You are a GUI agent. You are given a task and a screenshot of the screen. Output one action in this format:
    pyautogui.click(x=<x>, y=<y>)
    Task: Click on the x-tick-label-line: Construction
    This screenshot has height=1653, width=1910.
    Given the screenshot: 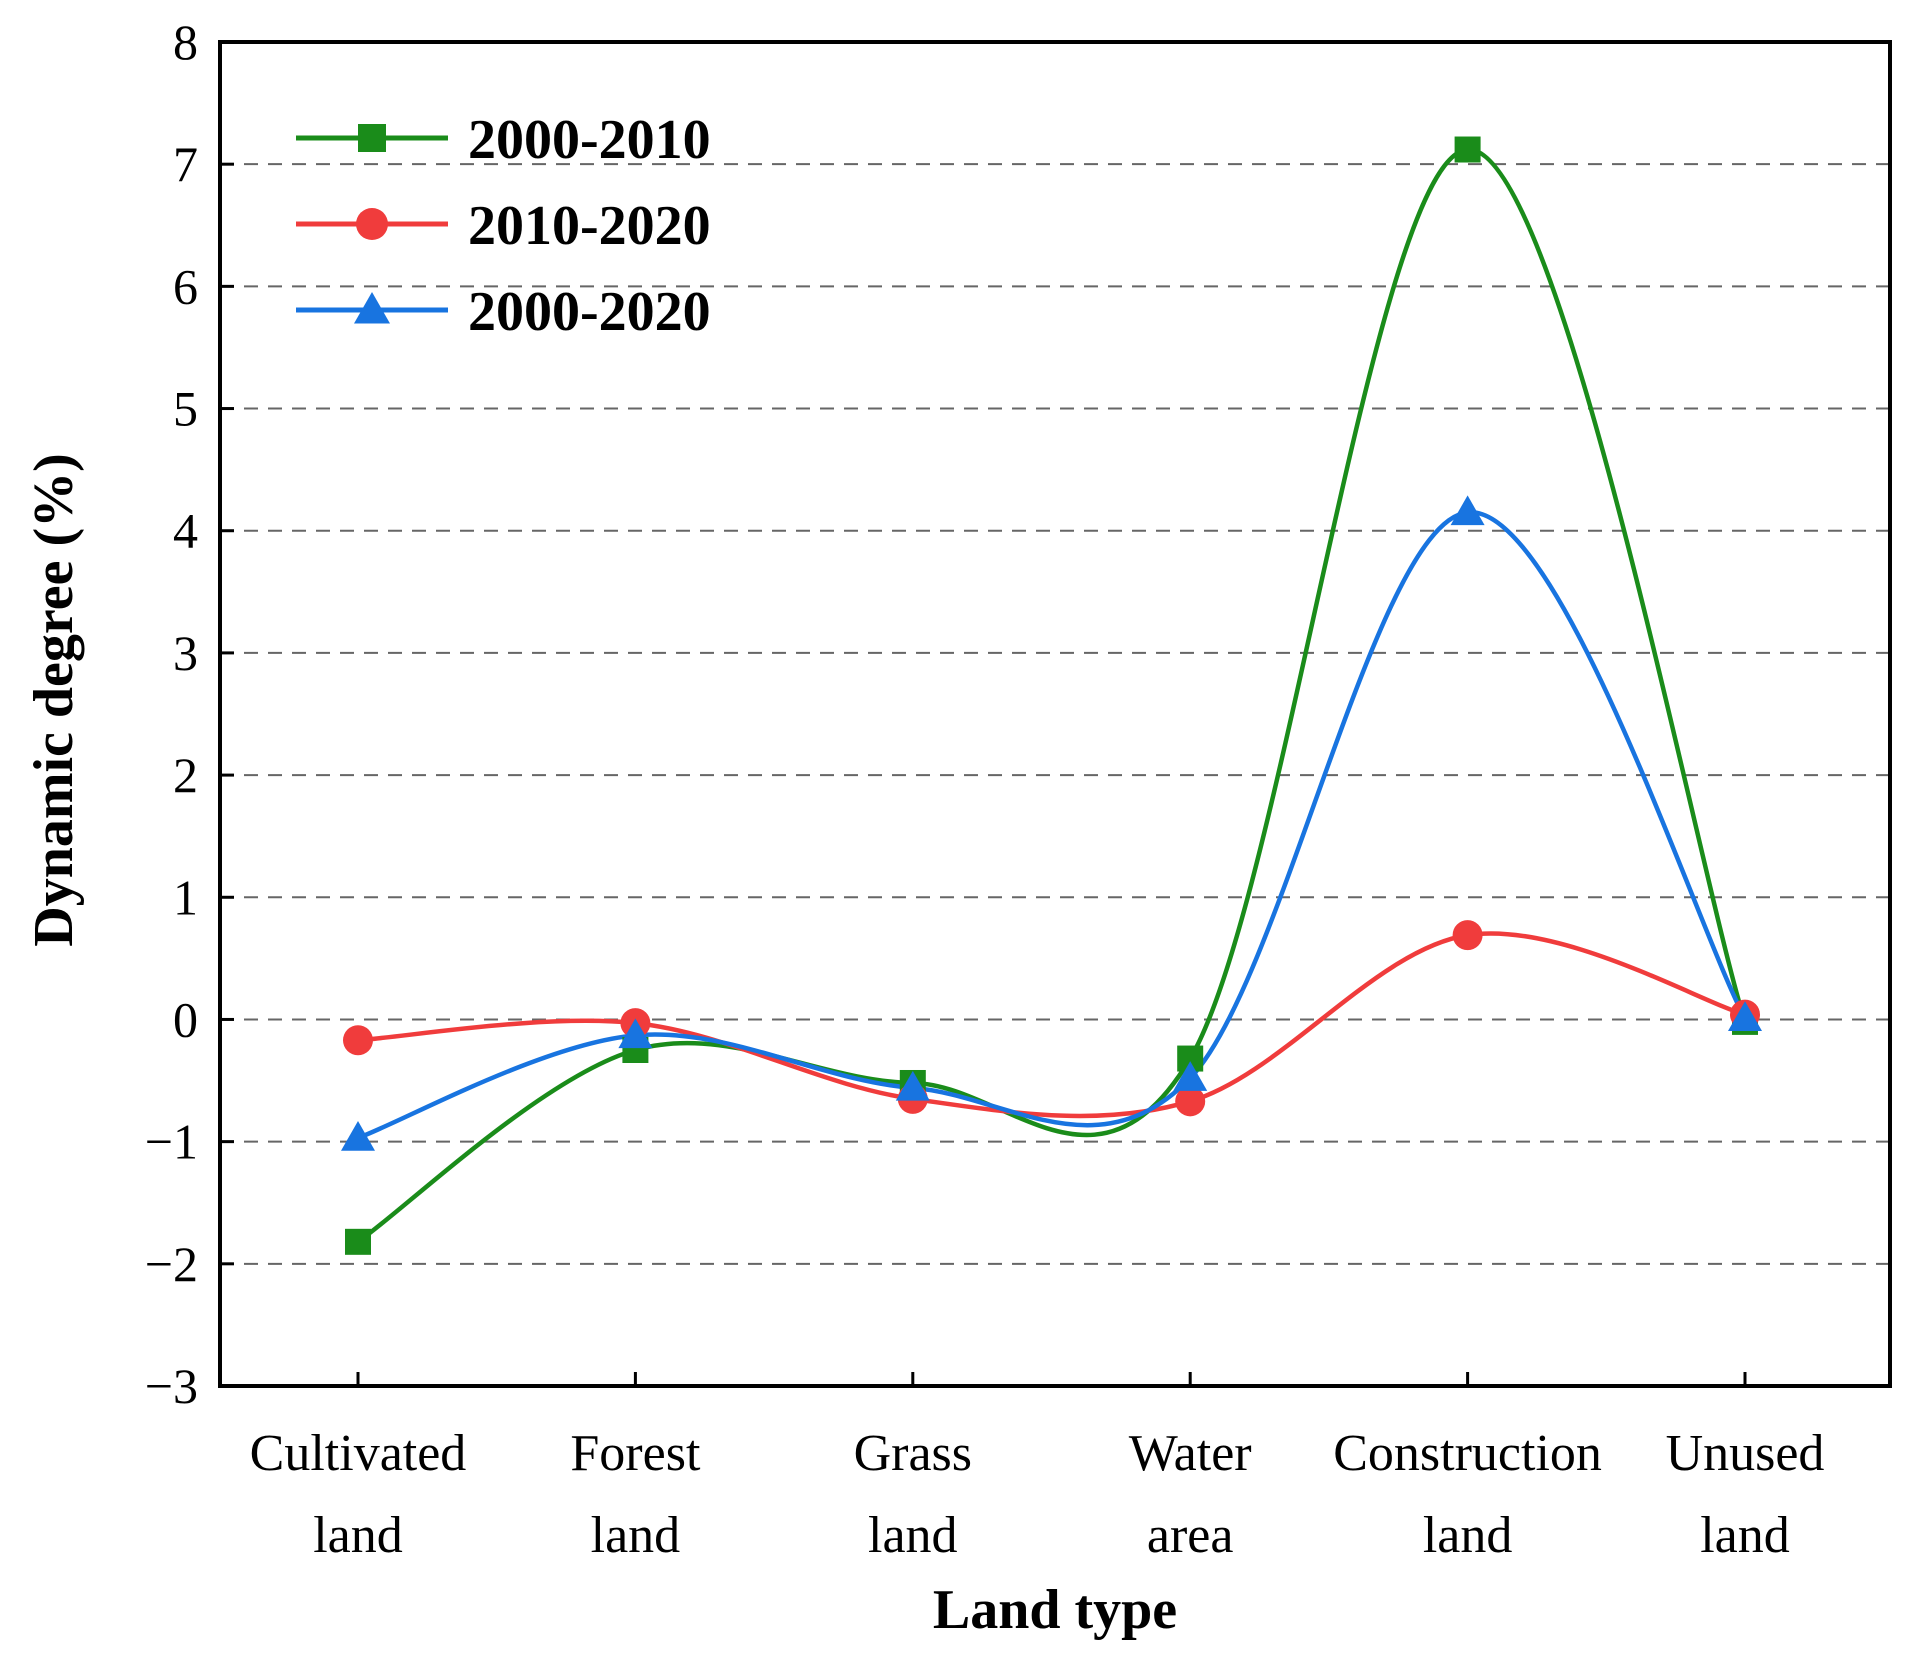 What is the action you would take?
    pyautogui.click(x=1467, y=1453)
    